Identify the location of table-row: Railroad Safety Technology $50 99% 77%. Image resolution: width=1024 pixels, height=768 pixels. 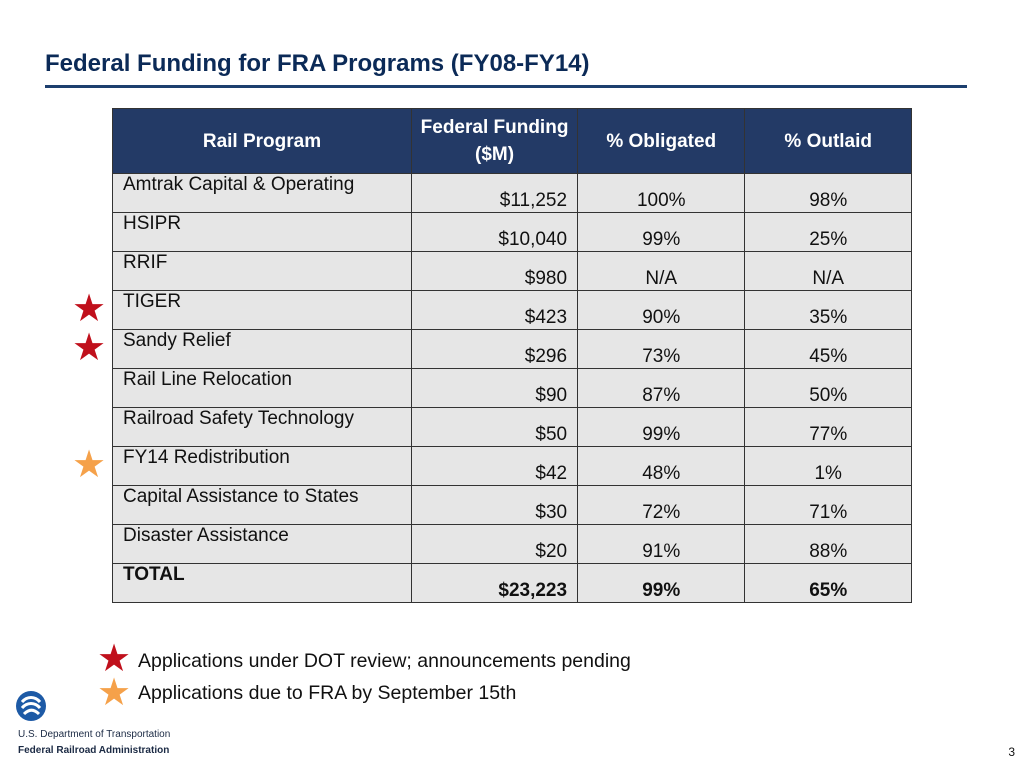
(512, 427).